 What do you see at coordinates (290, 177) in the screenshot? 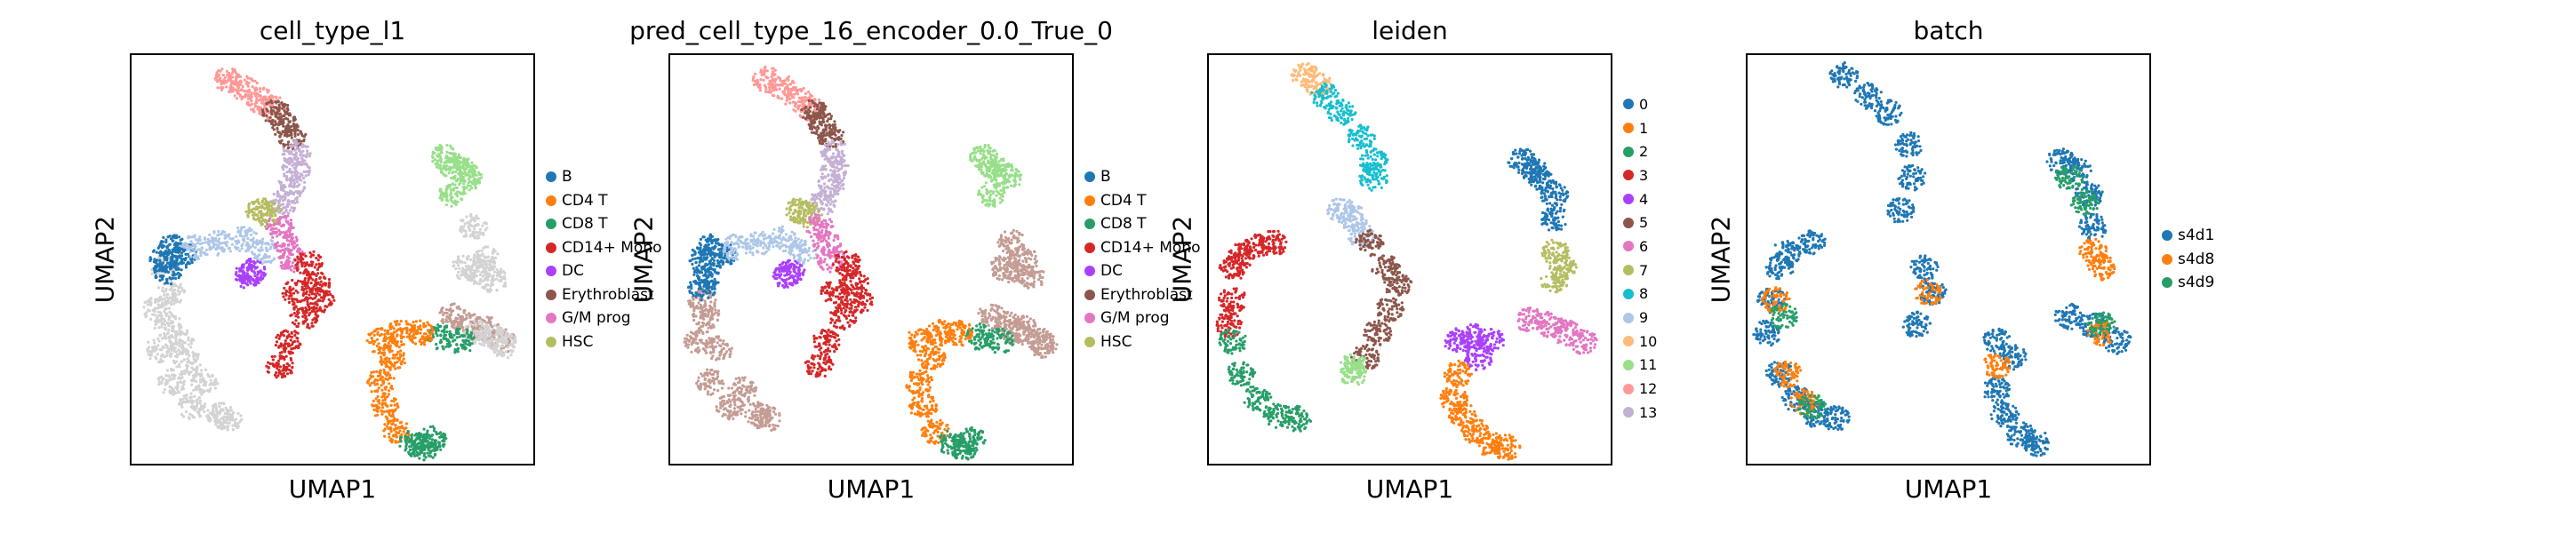
I see `cluster-points` at bounding box center [290, 177].